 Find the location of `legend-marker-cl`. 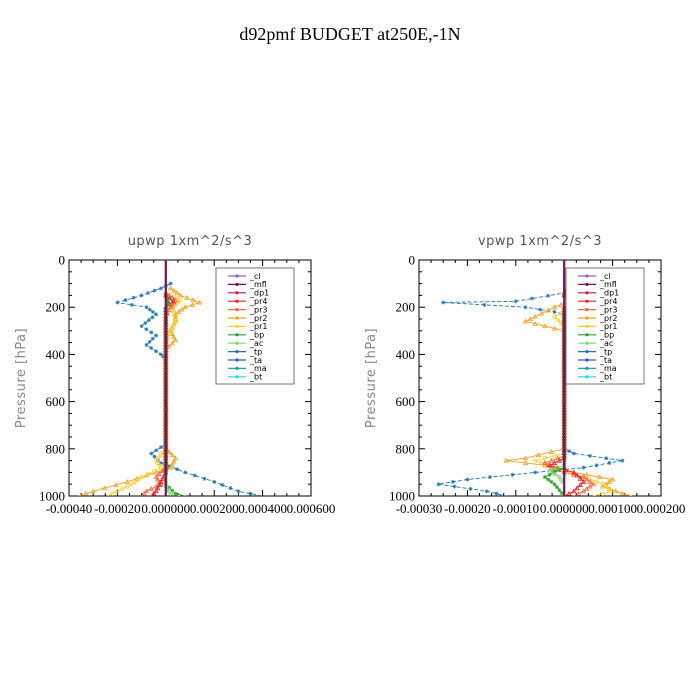

legend-marker-cl is located at coordinates (587, 276).